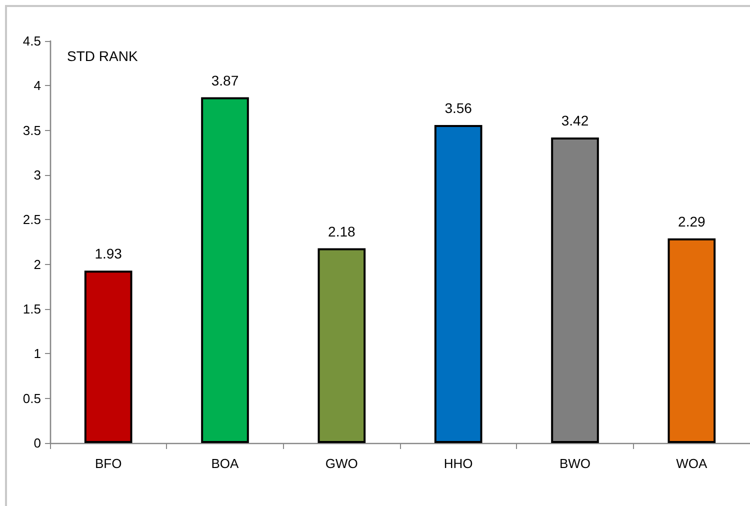 This screenshot has height=506, width=750. Describe the element at coordinates (37, 443) in the screenshot. I see `y-tick-label: 0` at that location.